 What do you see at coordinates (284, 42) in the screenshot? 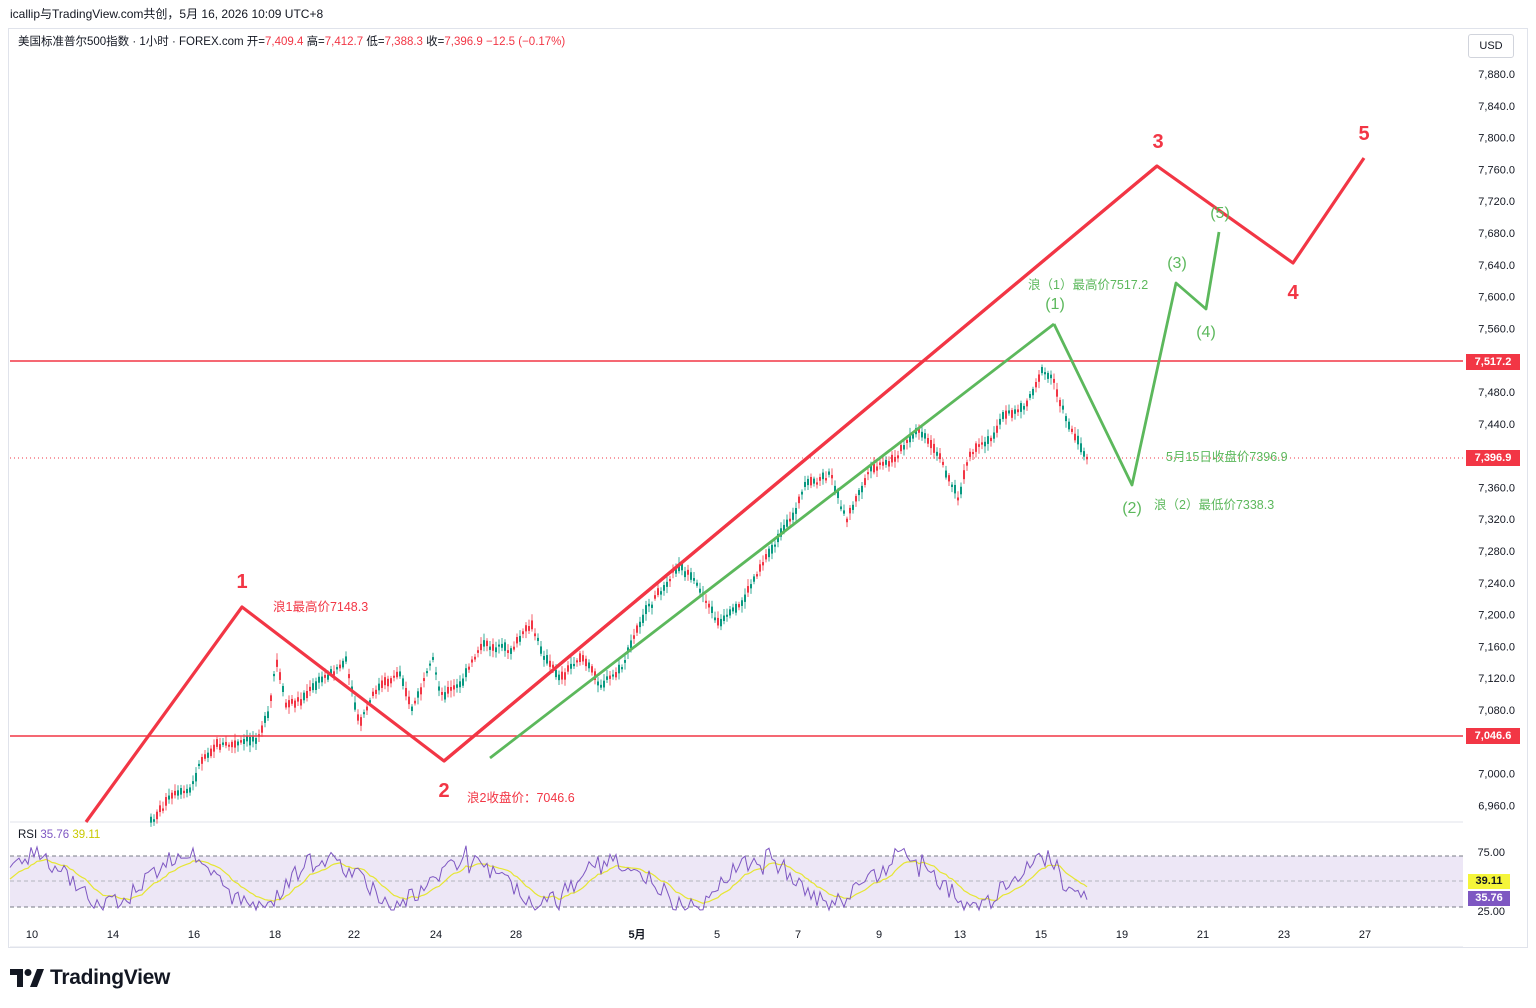
I see `open-value: 7,409.4` at bounding box center [284, 42].